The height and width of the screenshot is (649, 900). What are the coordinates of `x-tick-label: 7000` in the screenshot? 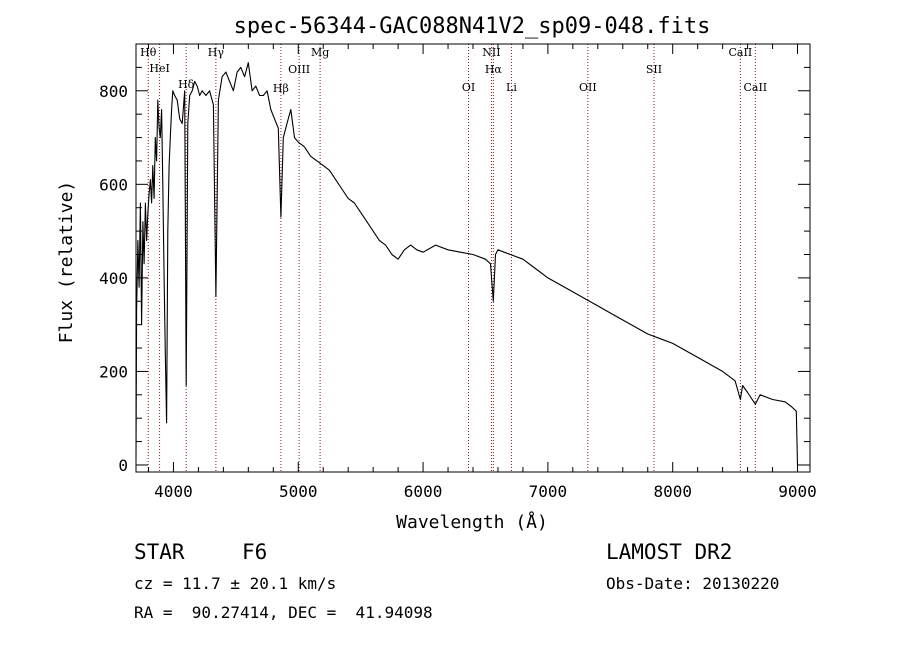 It's located at (548, 491).